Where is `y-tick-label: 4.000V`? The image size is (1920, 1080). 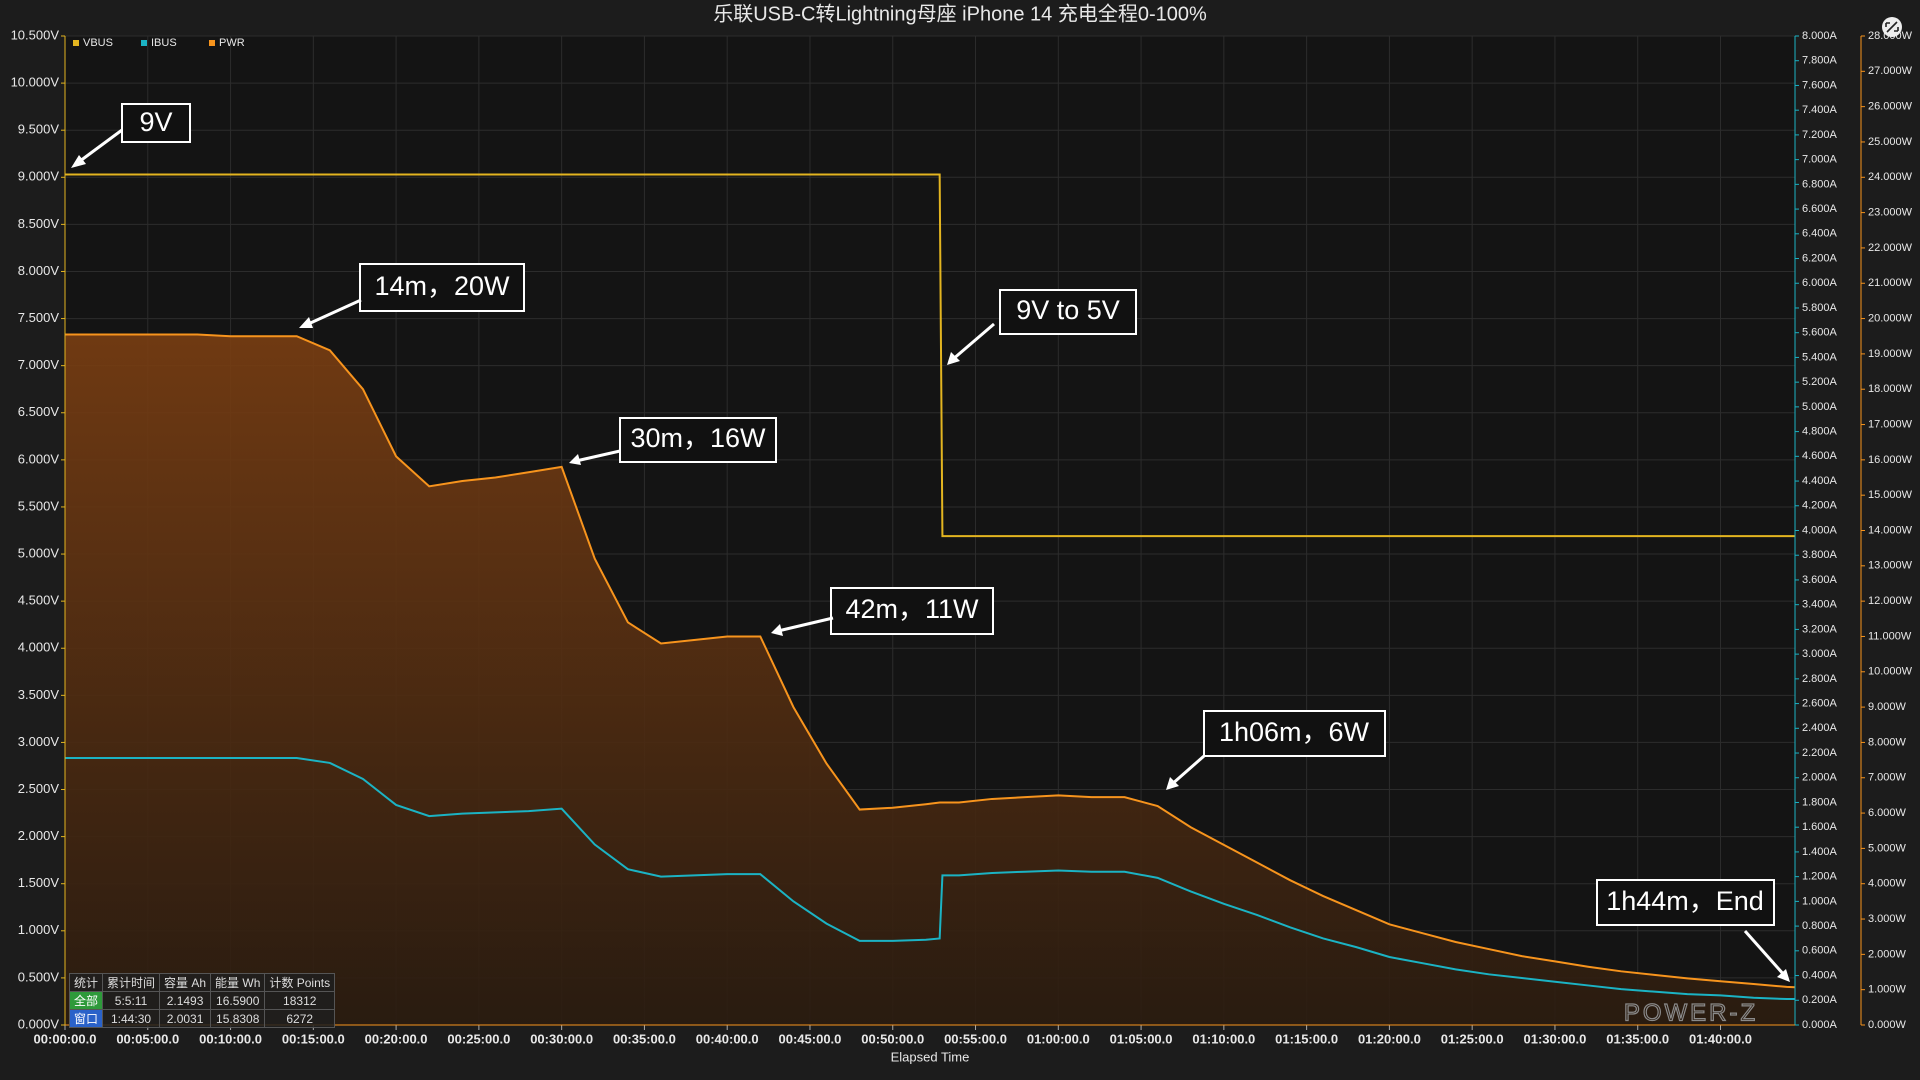 y-tick-label: 4.000V is located at coordinates (39, 647).